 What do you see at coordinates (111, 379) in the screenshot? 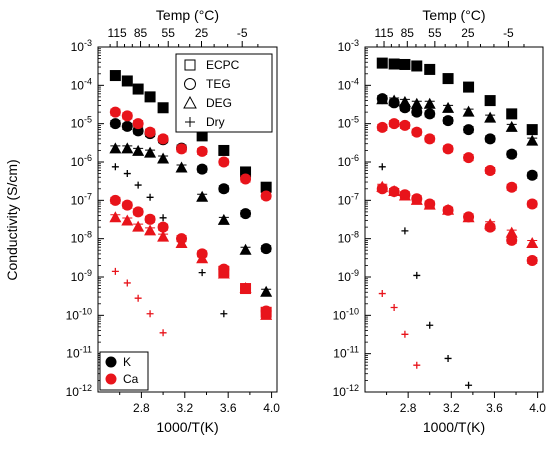
I see `legend-ca-icon` at bounding box center [111, 379].